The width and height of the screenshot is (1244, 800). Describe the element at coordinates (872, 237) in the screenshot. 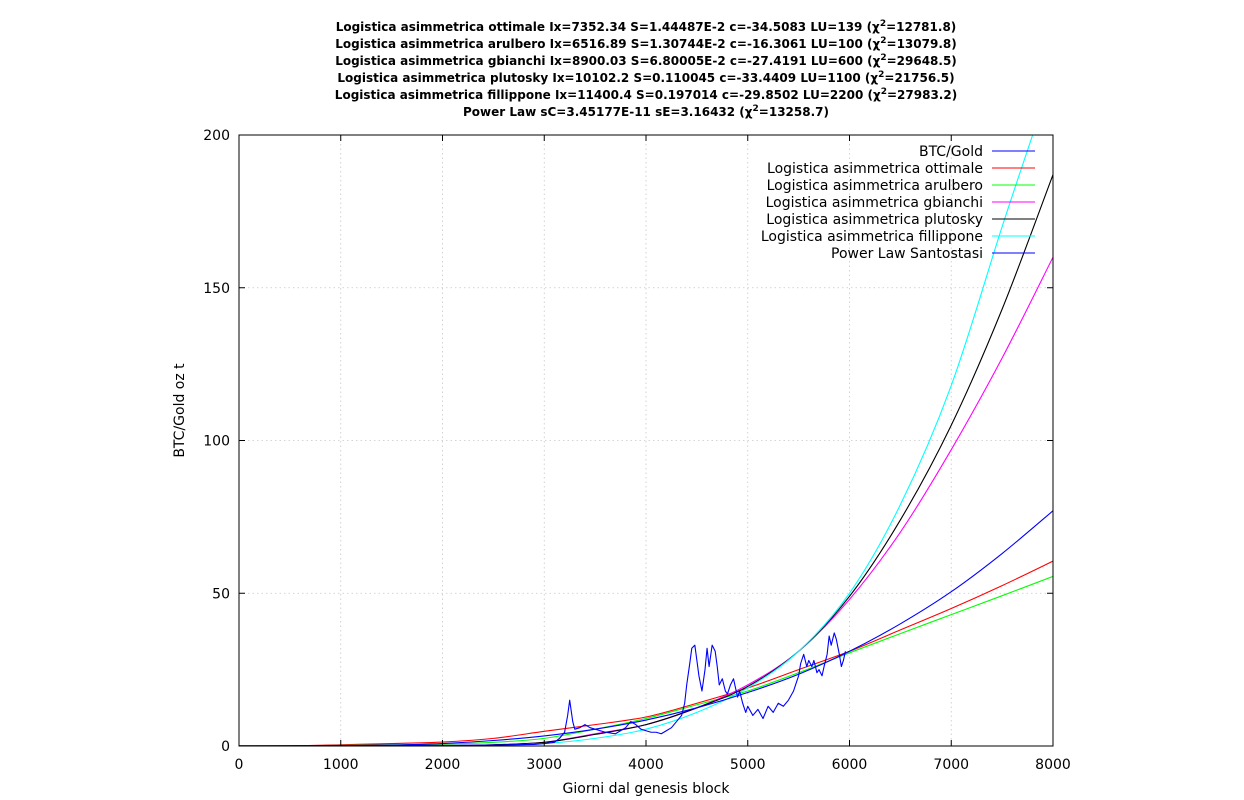

I see `legend-label: Logistica asimmetrica fillippone` at that location.